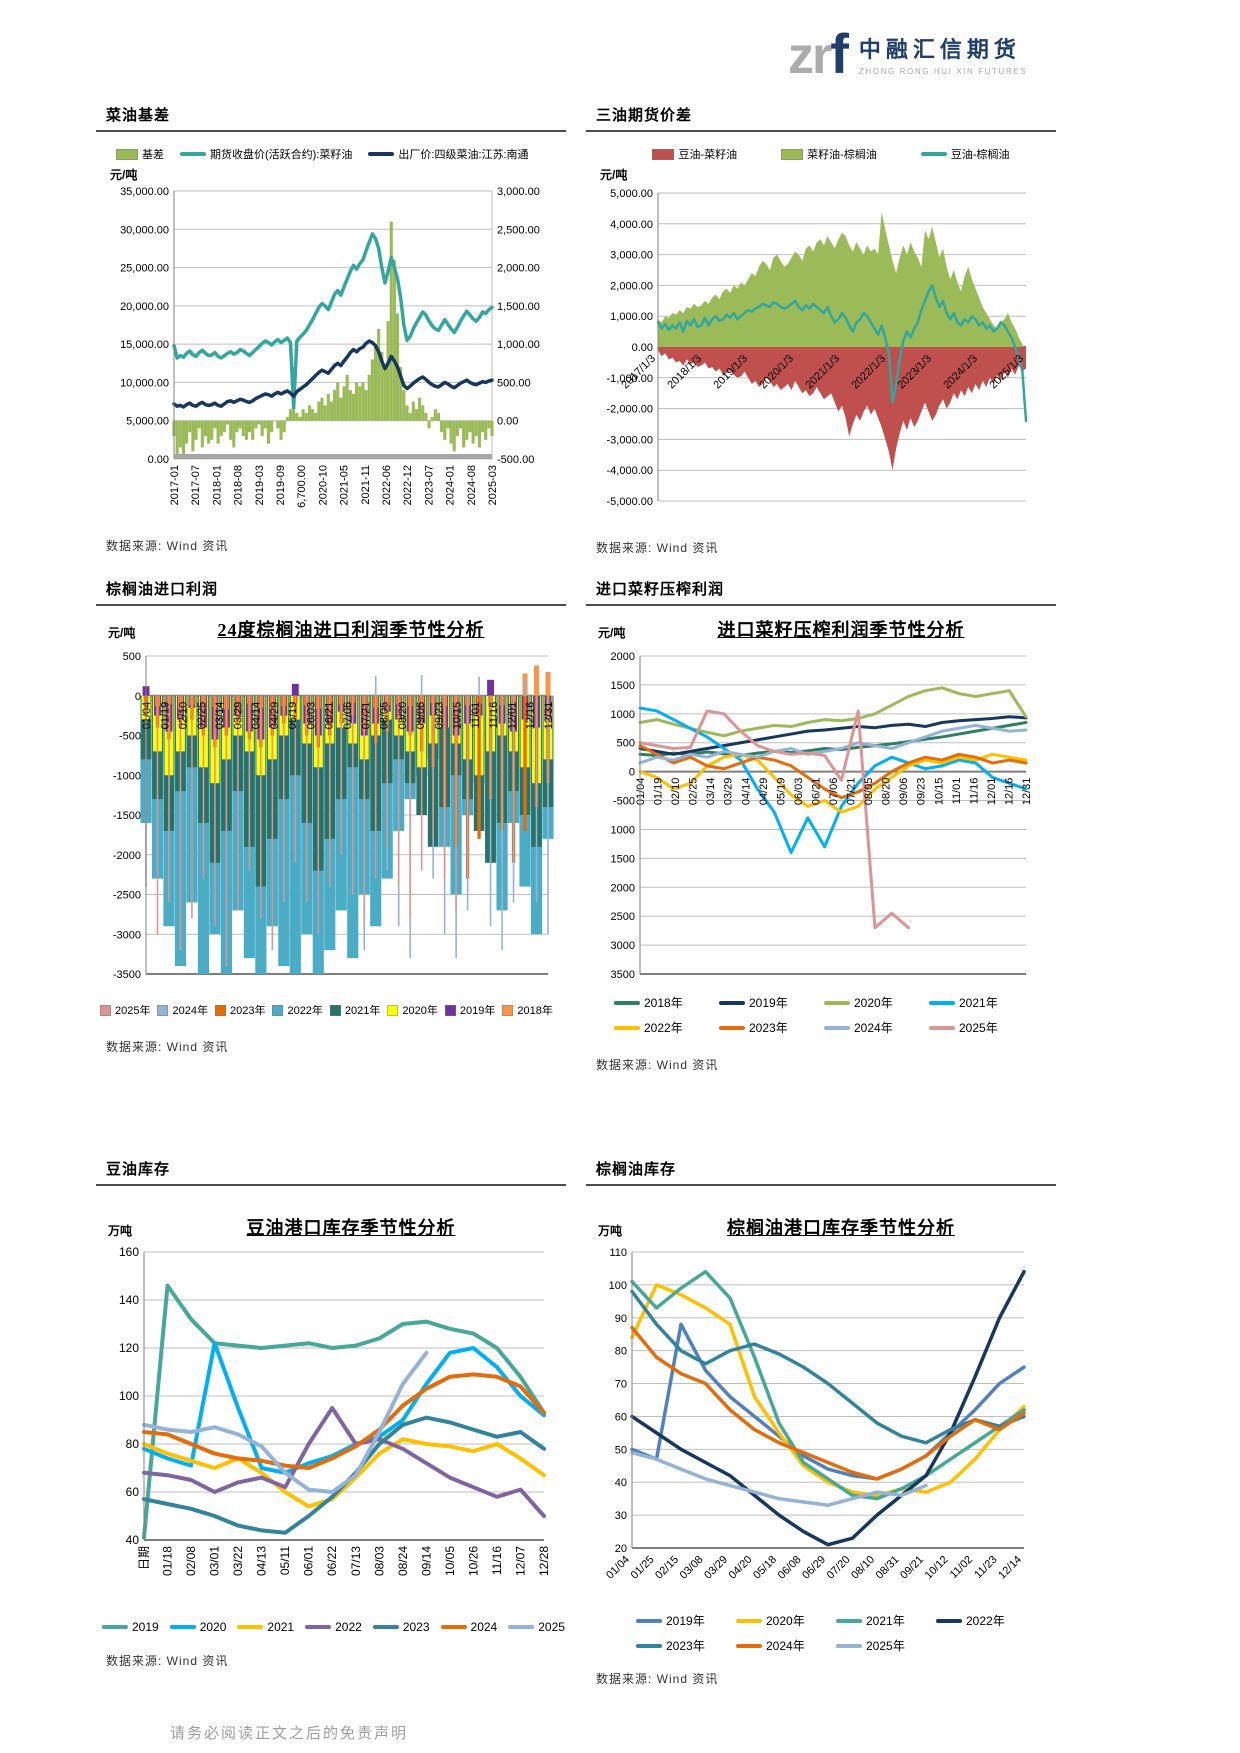 The width and height of the screenshot is (1240, 1753). I want to click on logo-zrf-mark: zr f, so click(818, 54).